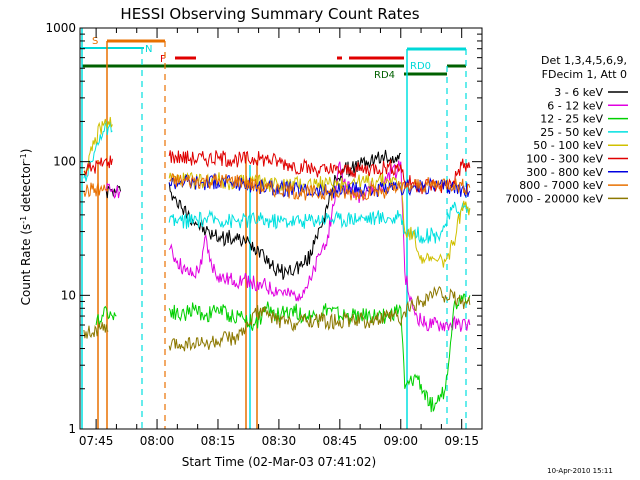 The height and width of the screenshot is (480, 640). I want to click on legend-entry-label: 12 - 25 keV, so click(571, 119).